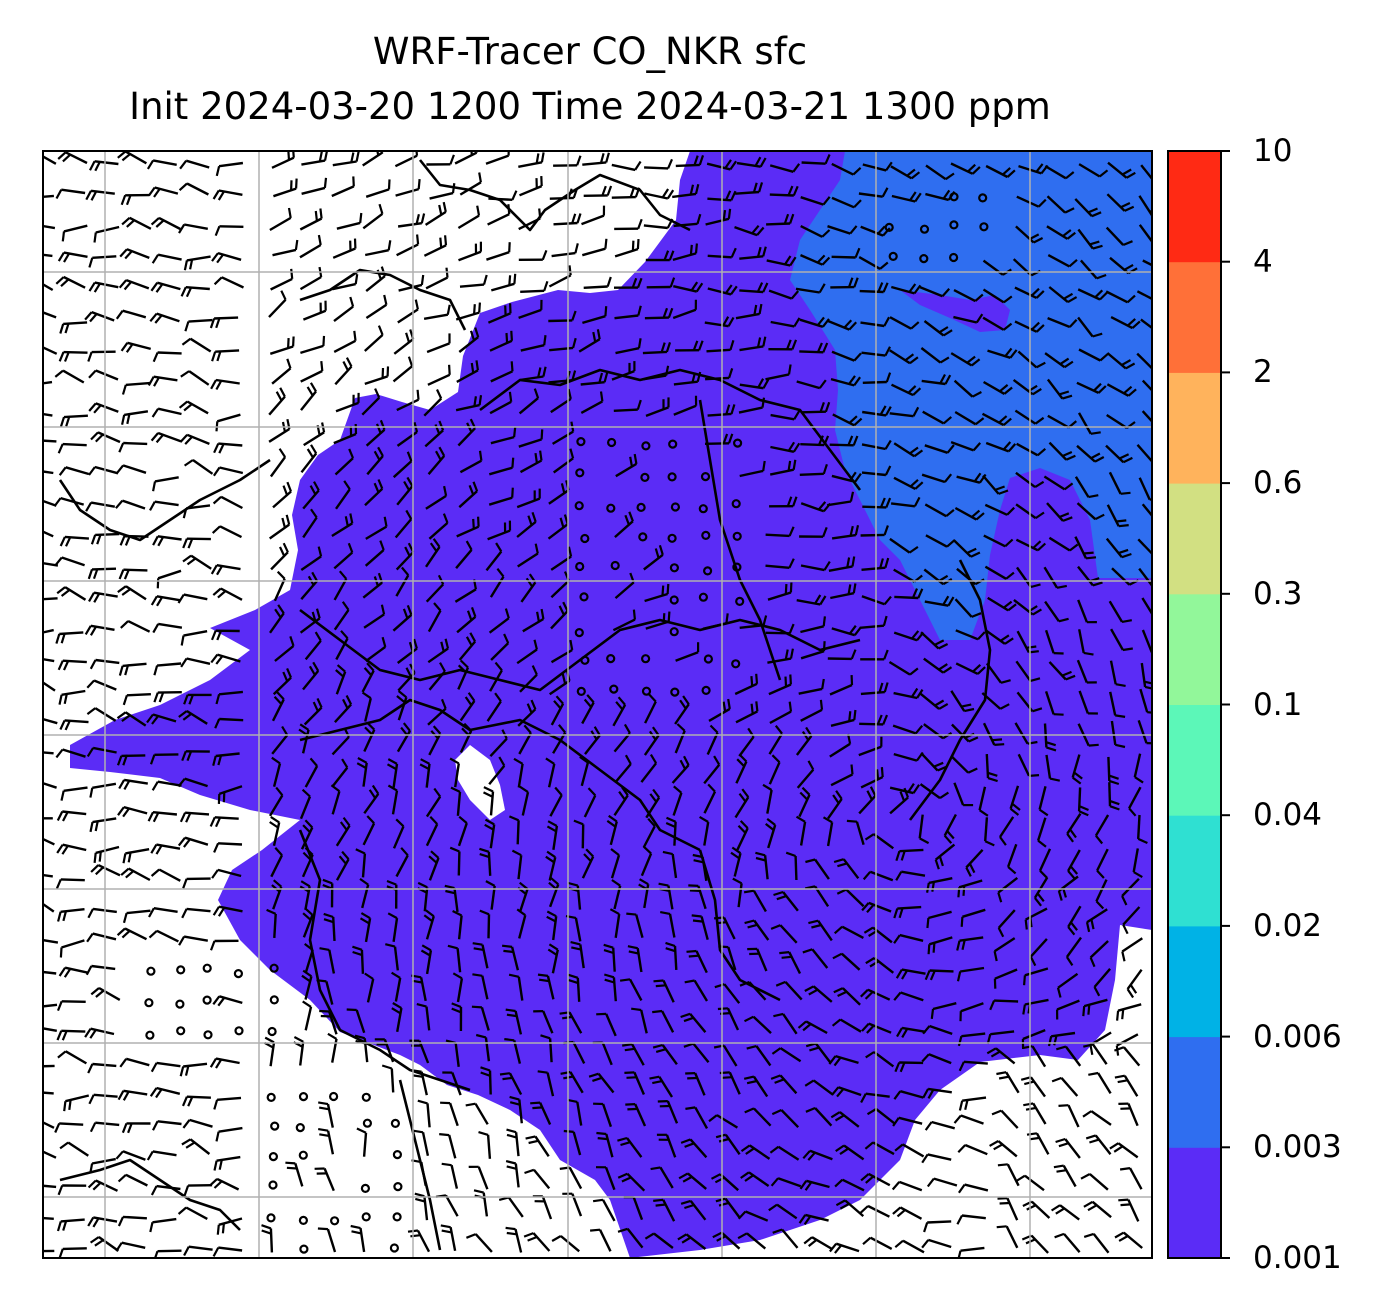 Image resolution: width=1400 pixels, height=1313 pixels. What do you see at coordinates (955, 311) in the screenshot?
I see `tracer-plume-patch` at bounding box center [955, 311].